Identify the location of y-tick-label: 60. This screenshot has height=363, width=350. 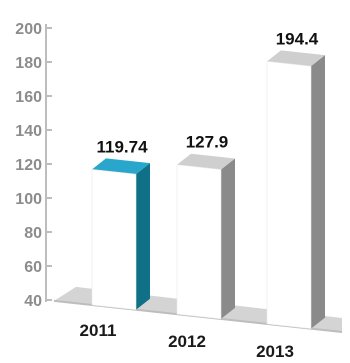
(33, 267).